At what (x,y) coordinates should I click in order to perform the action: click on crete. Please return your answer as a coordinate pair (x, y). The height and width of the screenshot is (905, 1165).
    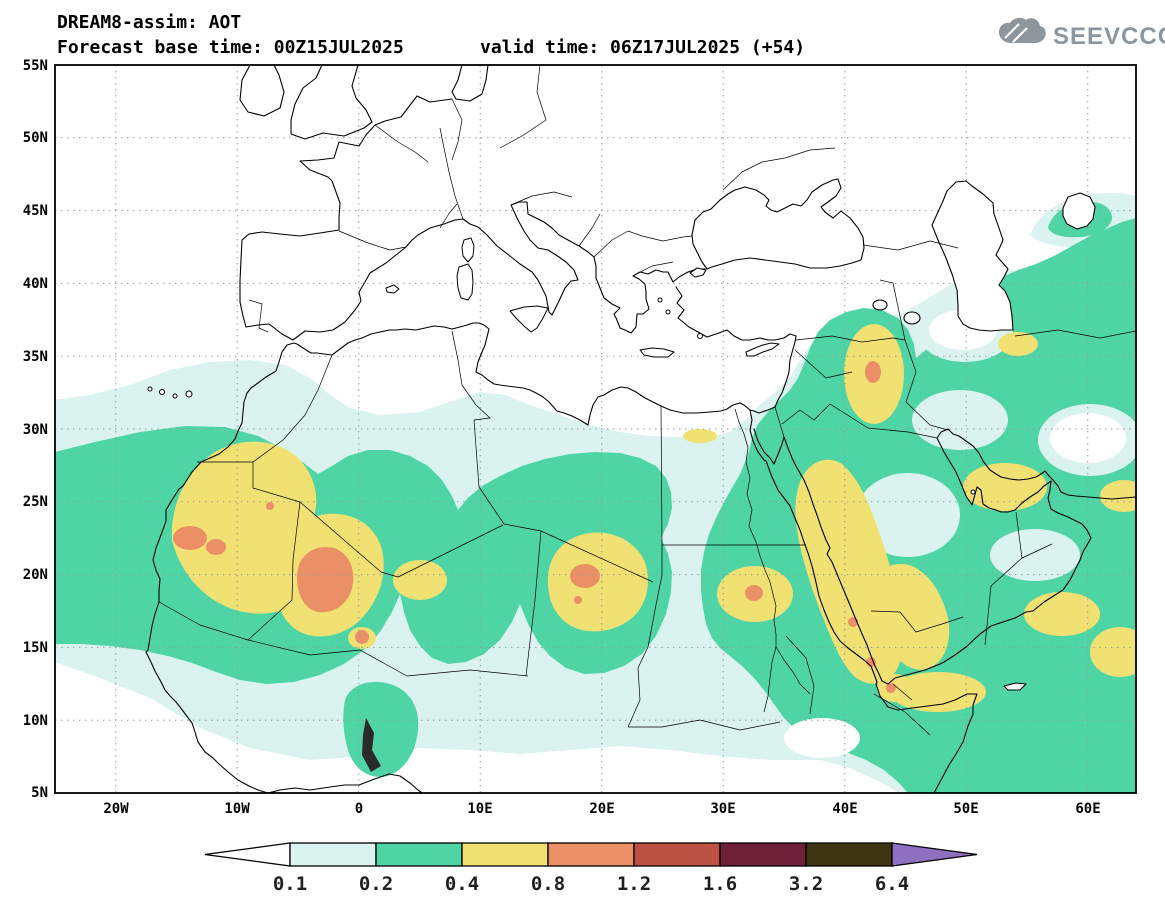
    Looking at the image, I should click on (657, 352).